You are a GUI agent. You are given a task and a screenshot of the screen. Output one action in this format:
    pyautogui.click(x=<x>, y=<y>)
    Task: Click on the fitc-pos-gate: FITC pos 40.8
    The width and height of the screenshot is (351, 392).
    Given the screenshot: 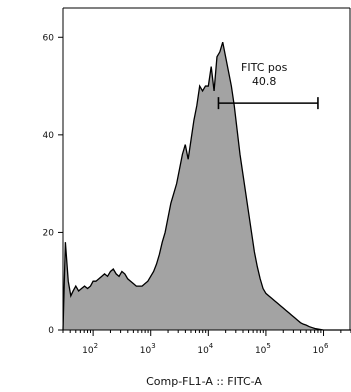 What is the action you would take?
    pyautogui.click(x=268, y=85)
    